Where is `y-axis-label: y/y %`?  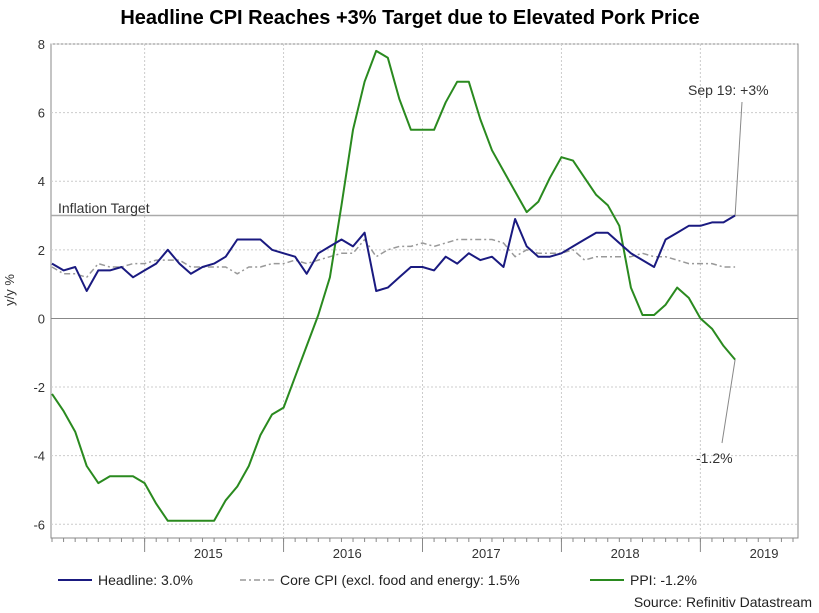
y-axis-label: y/y % is located at coordinates (9, 290).